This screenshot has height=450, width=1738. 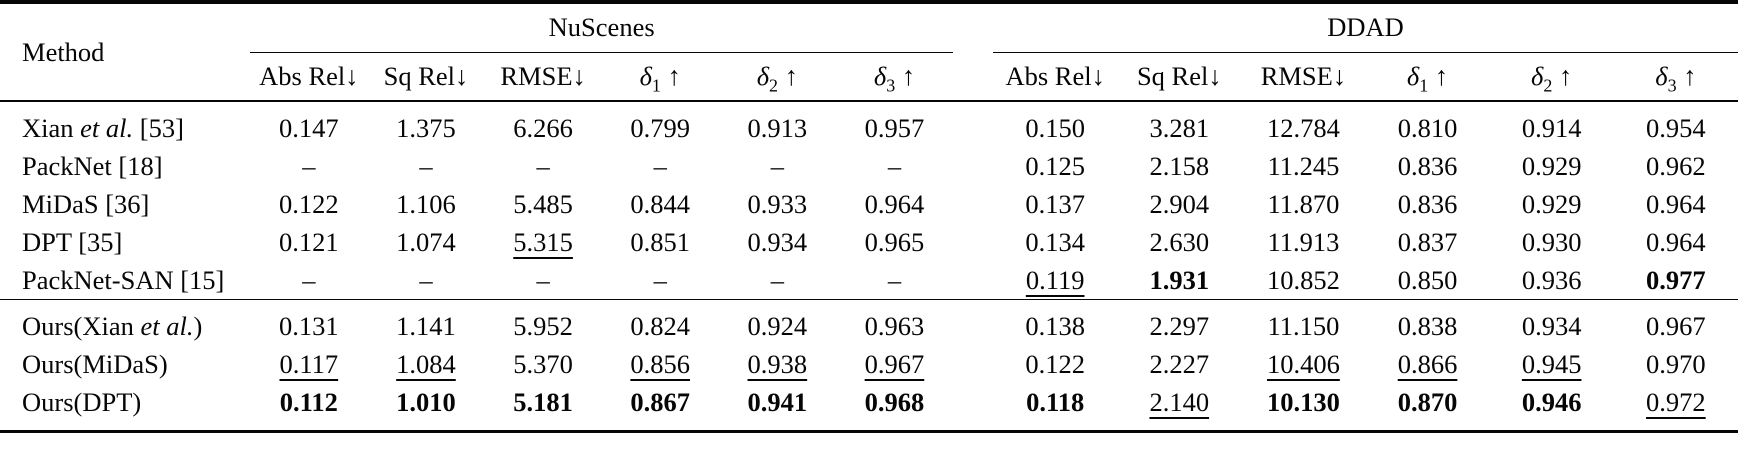 I want to click on metric-value: 11.245, so click(x=1303, y=165).